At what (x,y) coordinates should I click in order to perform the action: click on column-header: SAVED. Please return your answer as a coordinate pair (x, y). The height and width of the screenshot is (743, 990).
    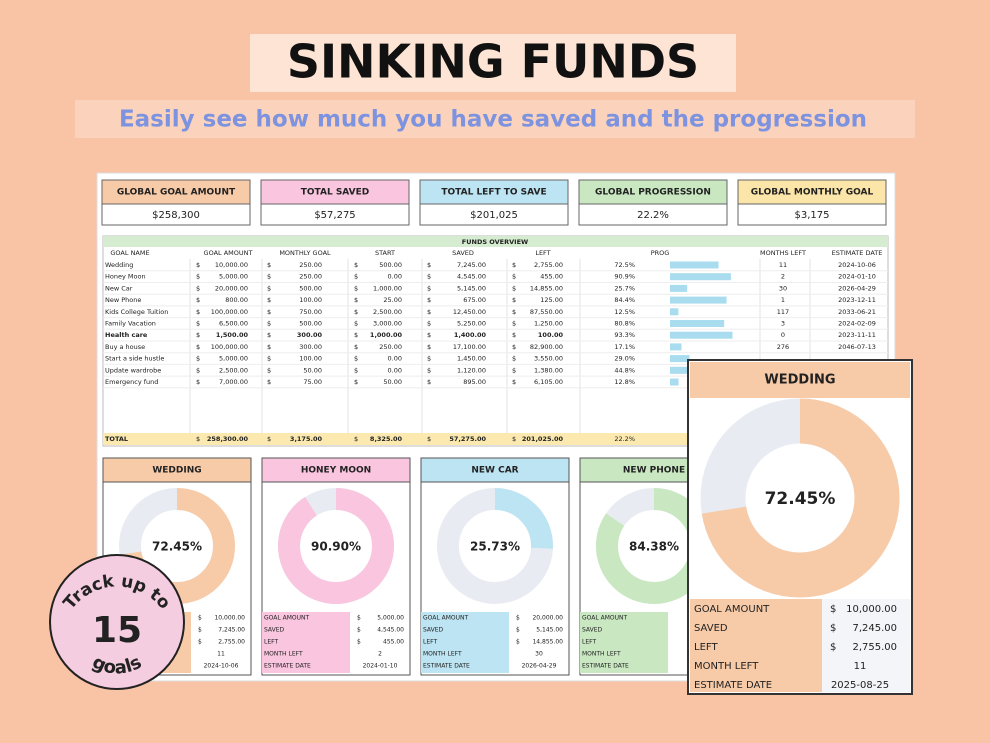
    Looking at the image, I should click on (463, 253).